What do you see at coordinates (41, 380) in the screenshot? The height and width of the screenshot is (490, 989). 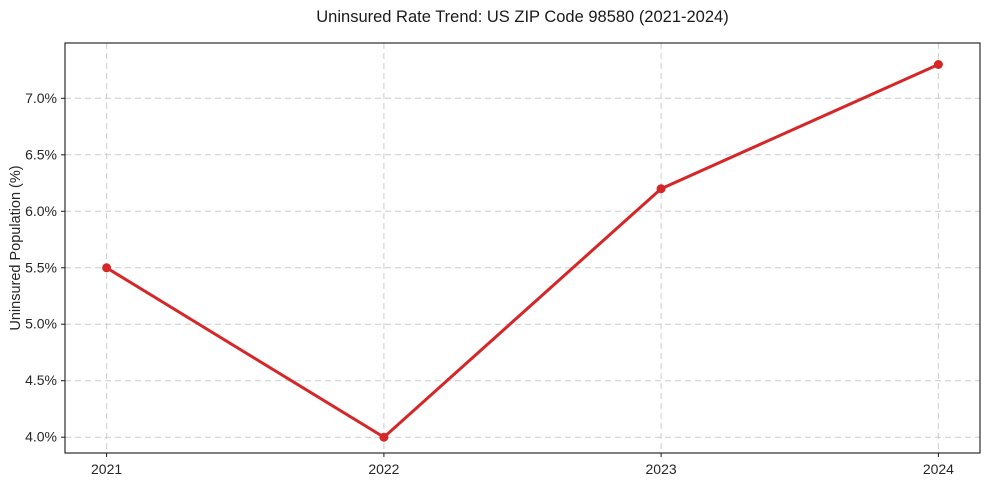 I see `y-tick-label: 4.5%` at bounding box center [41, 380].